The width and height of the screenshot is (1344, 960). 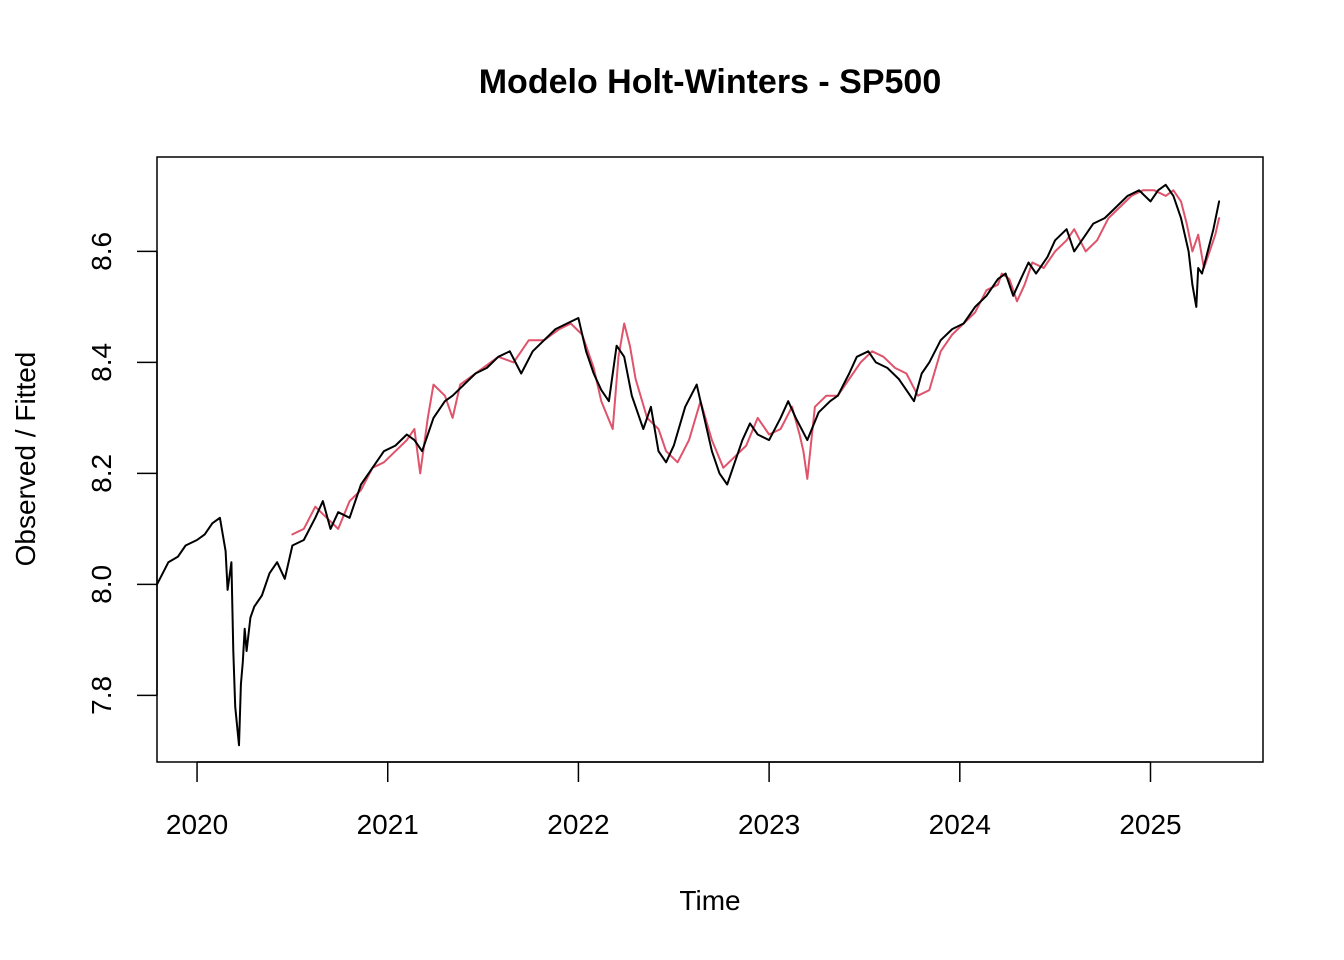 What do you see at coordinates (122, 473) in the screenshot?
I see `y-axis: 7.8 8.0 8.2 8.4 8.6` at bounding box center [122, 473].